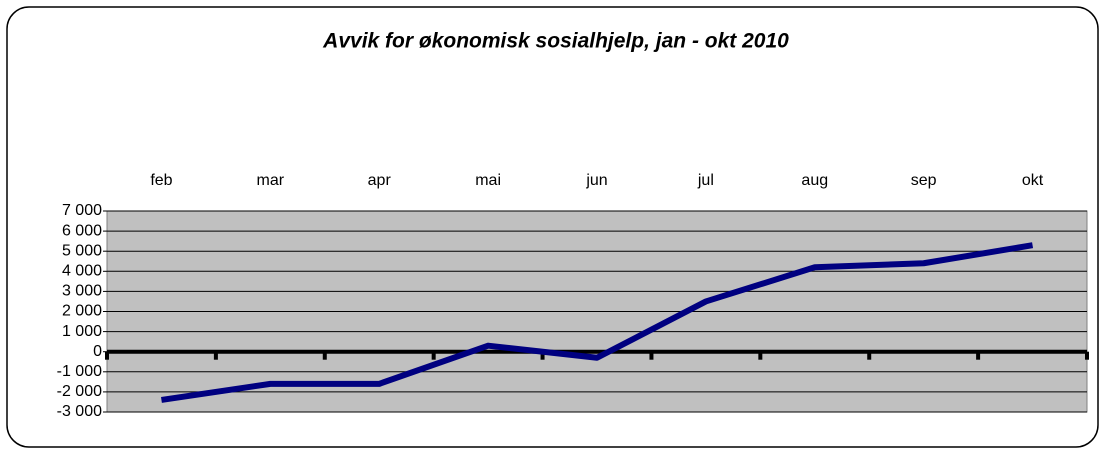 Image resolution: width=1105 pixels, height=452 pixels. What do you see at coordinates (1033, 180) in the screenshot?
I see `x-tick-label: okt` at bounding box center [1033, 180].